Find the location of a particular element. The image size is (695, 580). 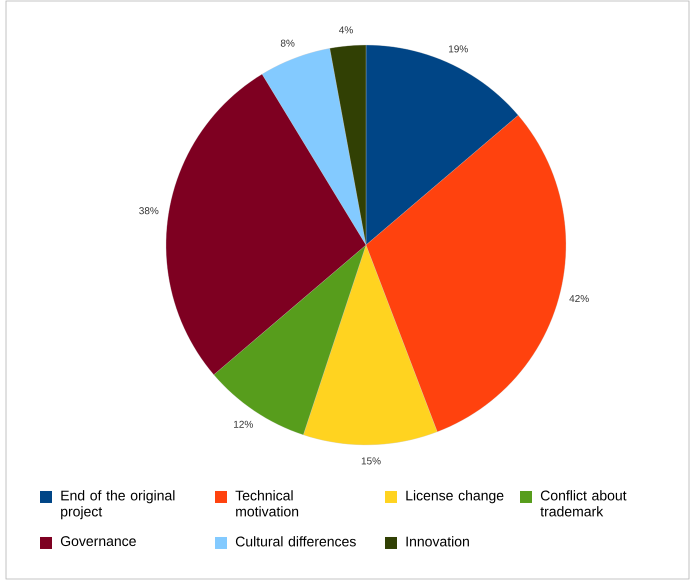

data-label: 42% is located at coordinates (579, 298).